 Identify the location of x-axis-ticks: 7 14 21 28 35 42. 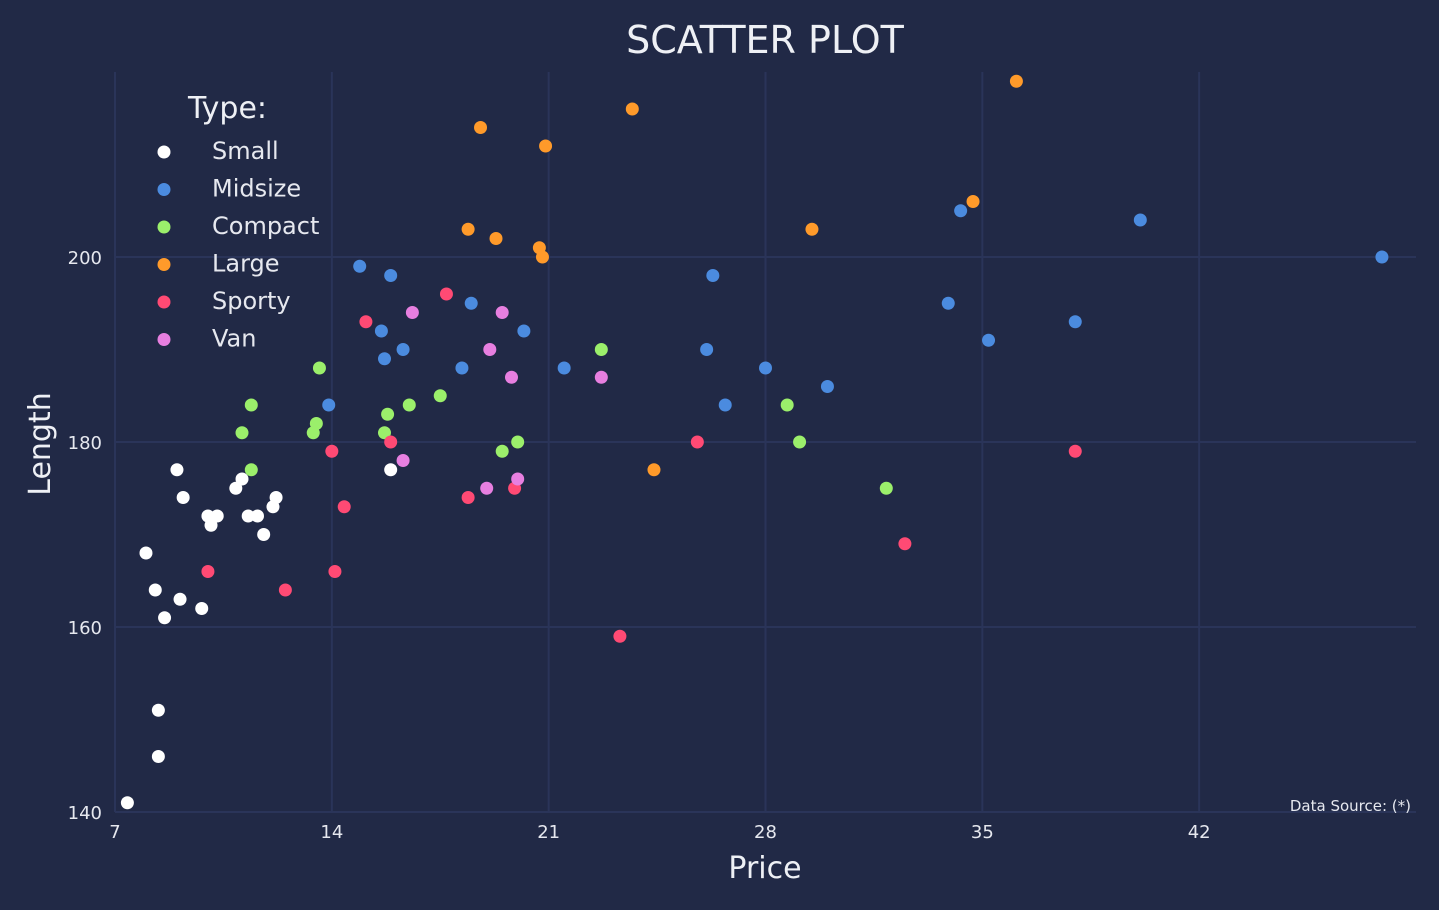
(659, 832).